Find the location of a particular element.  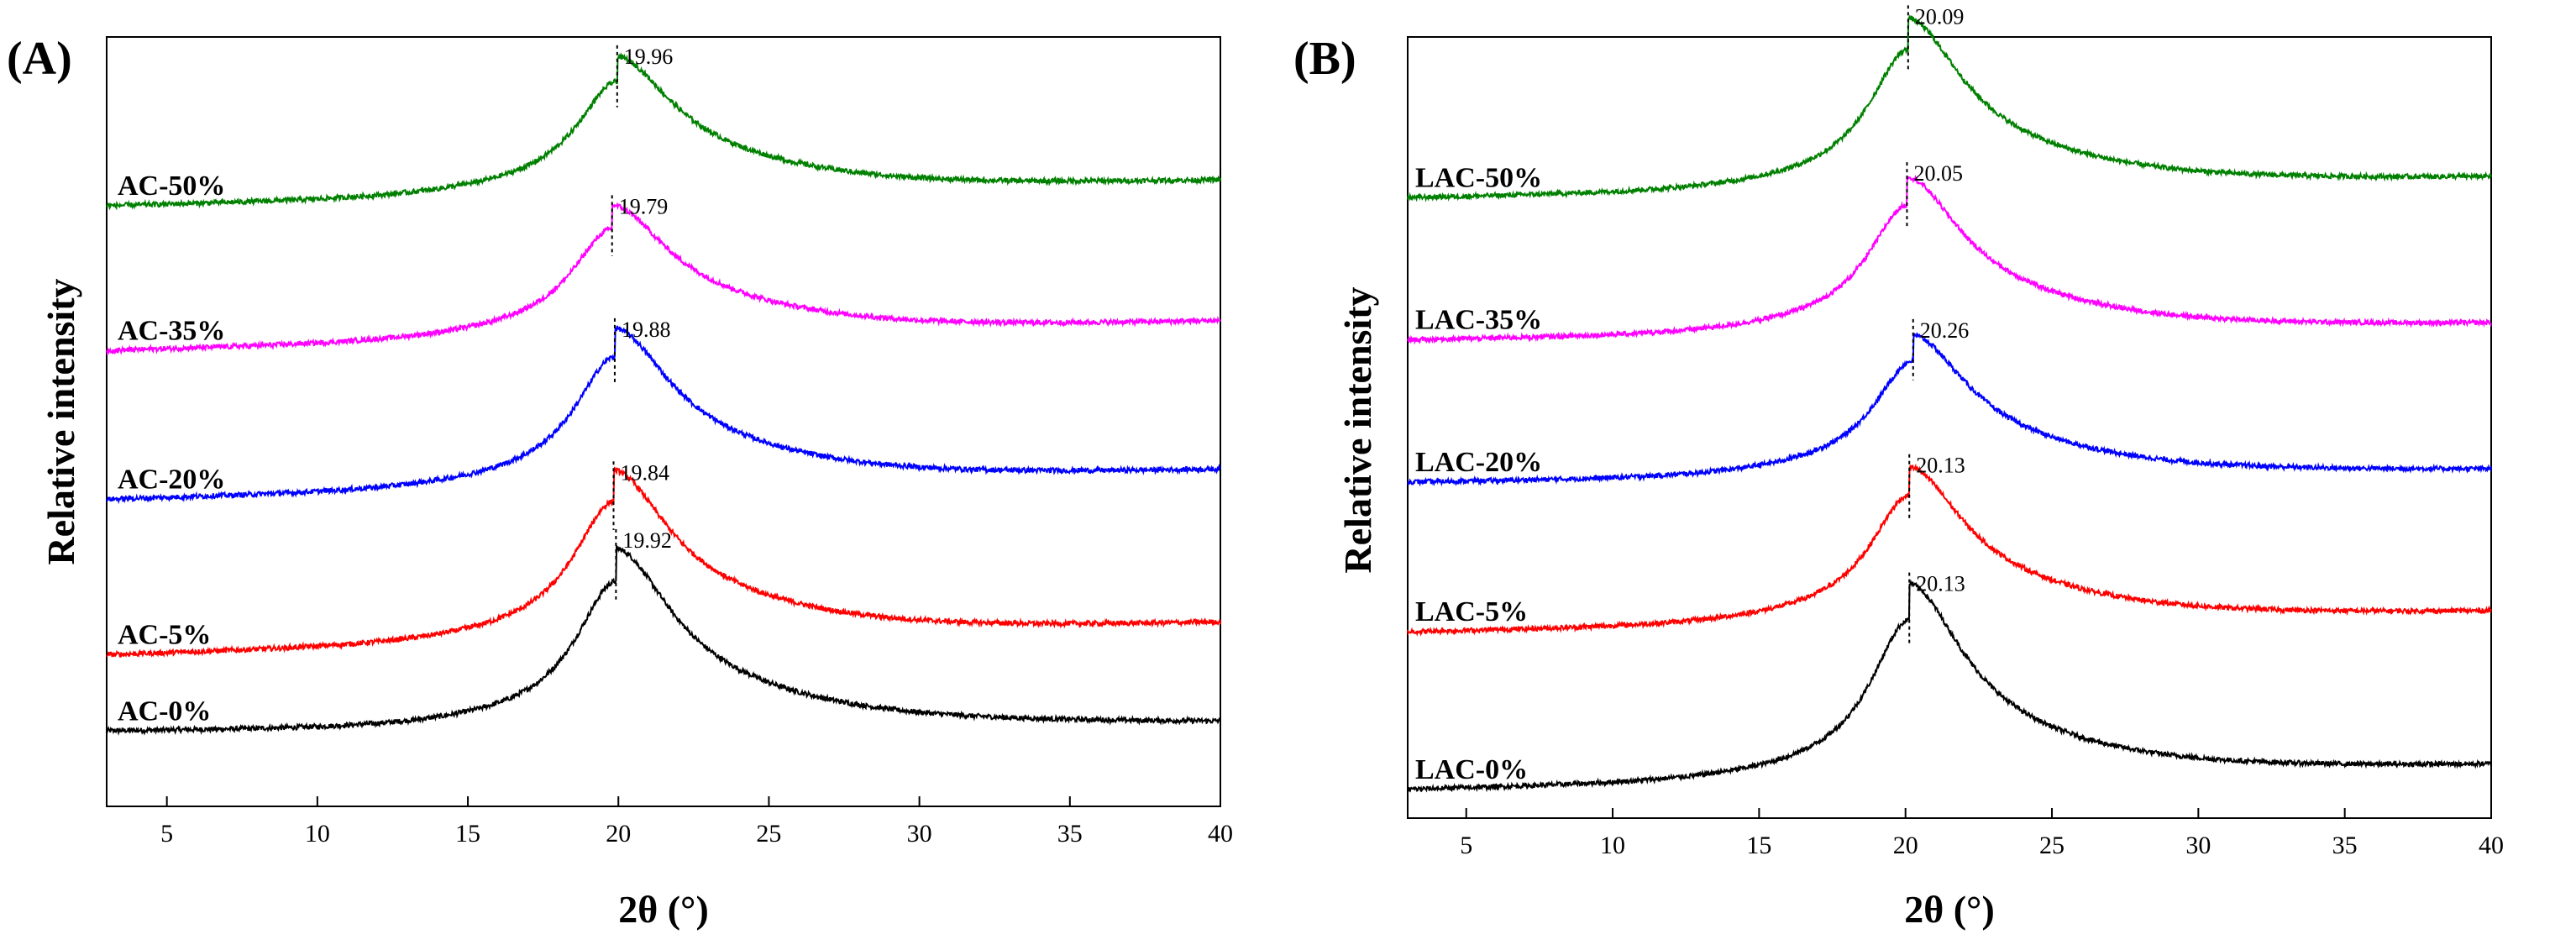

series-label-lac-20pct: LAC-20% is located at coordinates (1478, 462).